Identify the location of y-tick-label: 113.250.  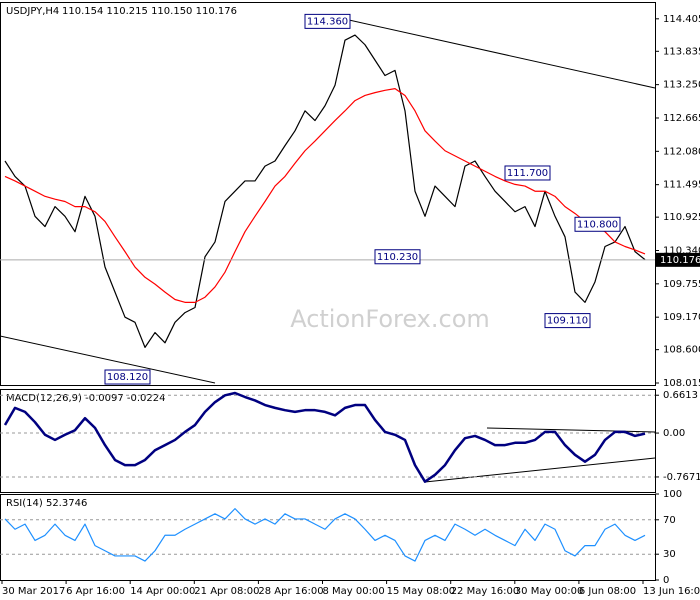
(681, 85).